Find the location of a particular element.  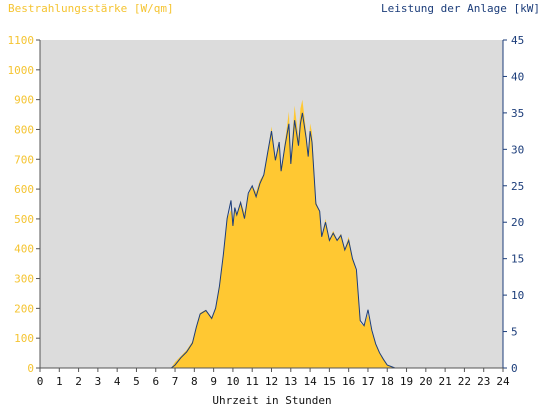

right-axis-title: Leistung der Anlage [kW] is located at coordinates (460, 8).